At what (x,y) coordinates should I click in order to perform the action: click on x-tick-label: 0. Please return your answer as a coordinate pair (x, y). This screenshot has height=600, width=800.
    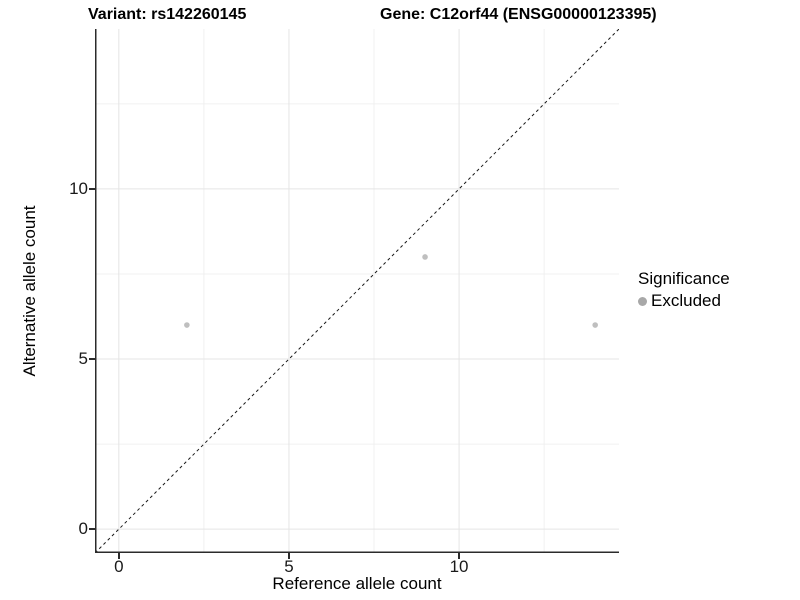
    Looking at the image, I should click on (119, 566).